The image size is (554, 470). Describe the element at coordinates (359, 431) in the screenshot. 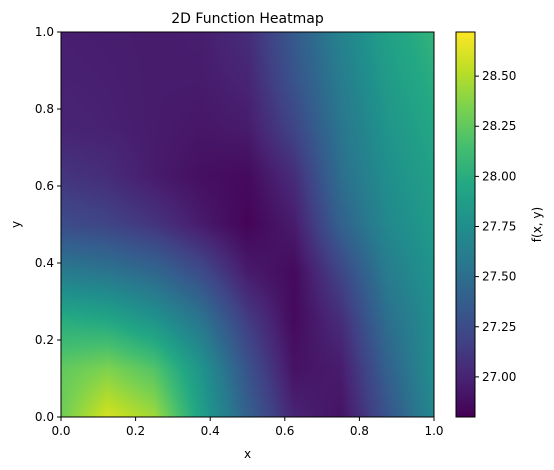

I see `x-tick-label: 0.8` at that location.